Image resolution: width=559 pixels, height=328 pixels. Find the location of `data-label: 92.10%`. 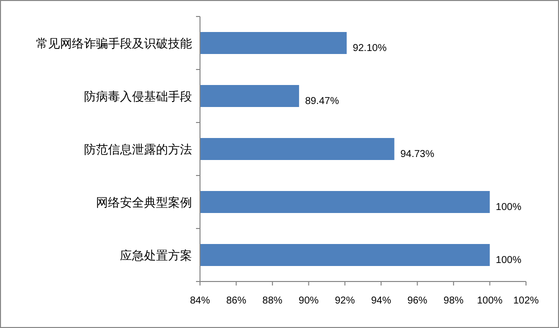

data-label: 92.10% is located at coordinates (369, 48).